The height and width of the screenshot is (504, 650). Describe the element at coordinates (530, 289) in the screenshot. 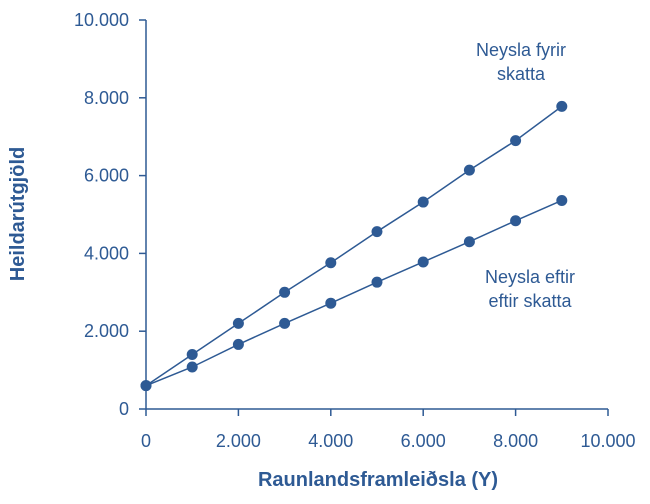

I see `series-label-2: Neysla eftir eftir skatta` at that location.